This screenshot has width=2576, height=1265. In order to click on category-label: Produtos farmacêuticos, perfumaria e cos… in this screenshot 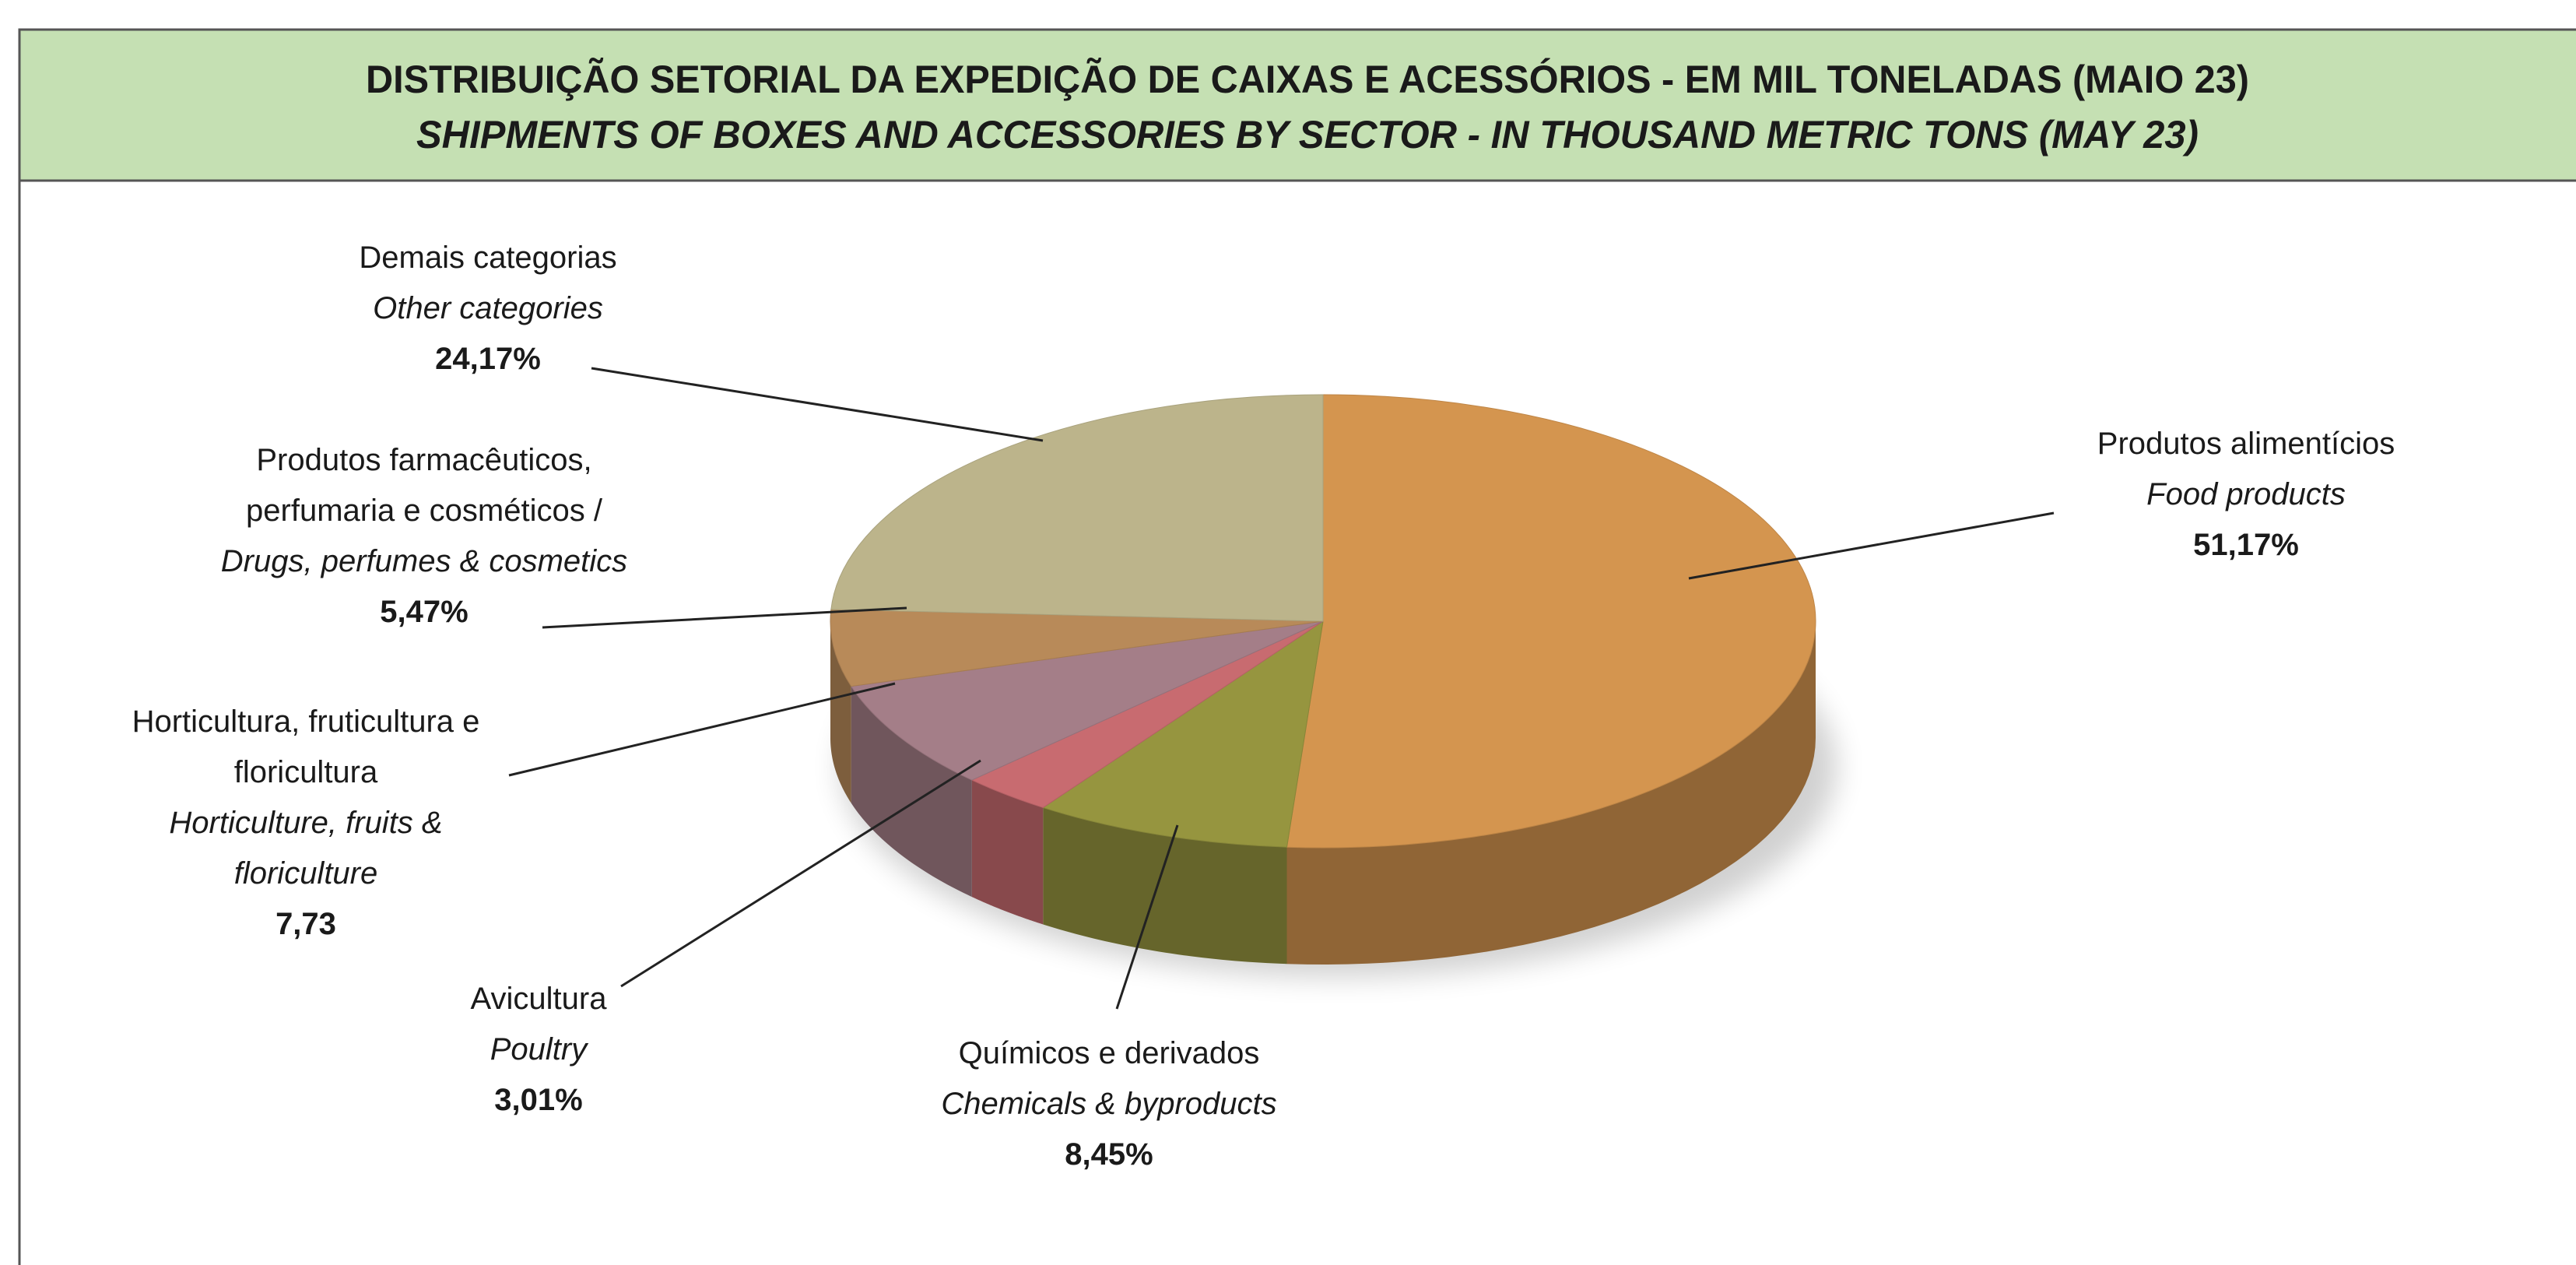, I will do `click(424, 485)`.